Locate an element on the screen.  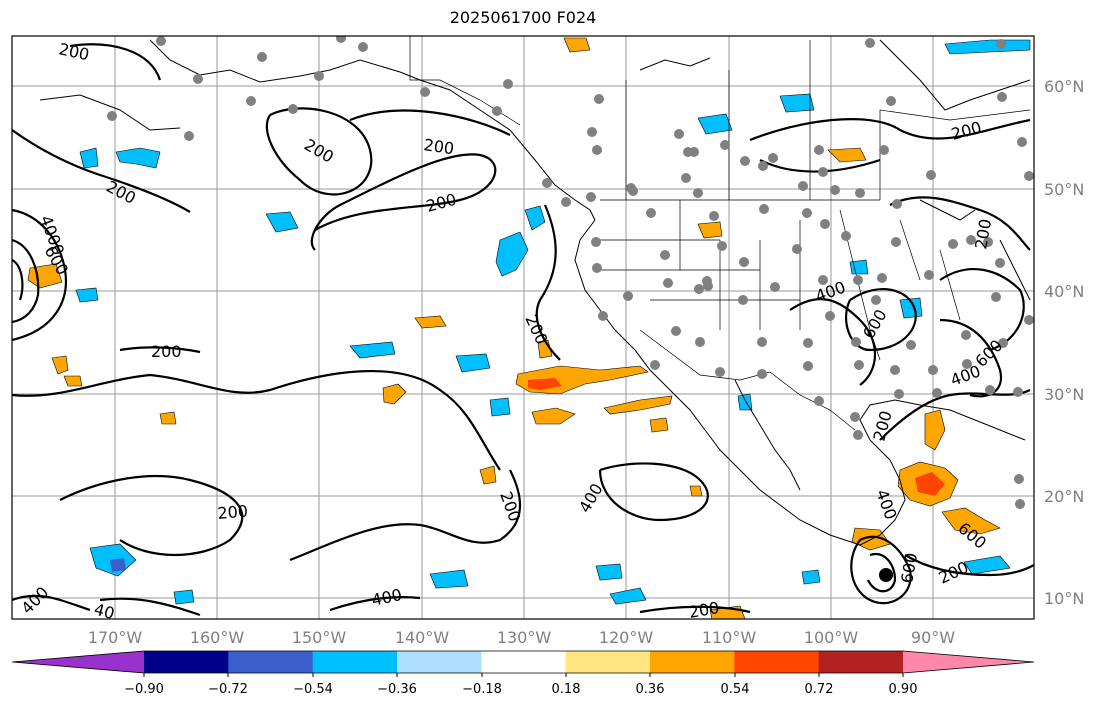
lon-label: 100°W is located at coordinates (831, 637).